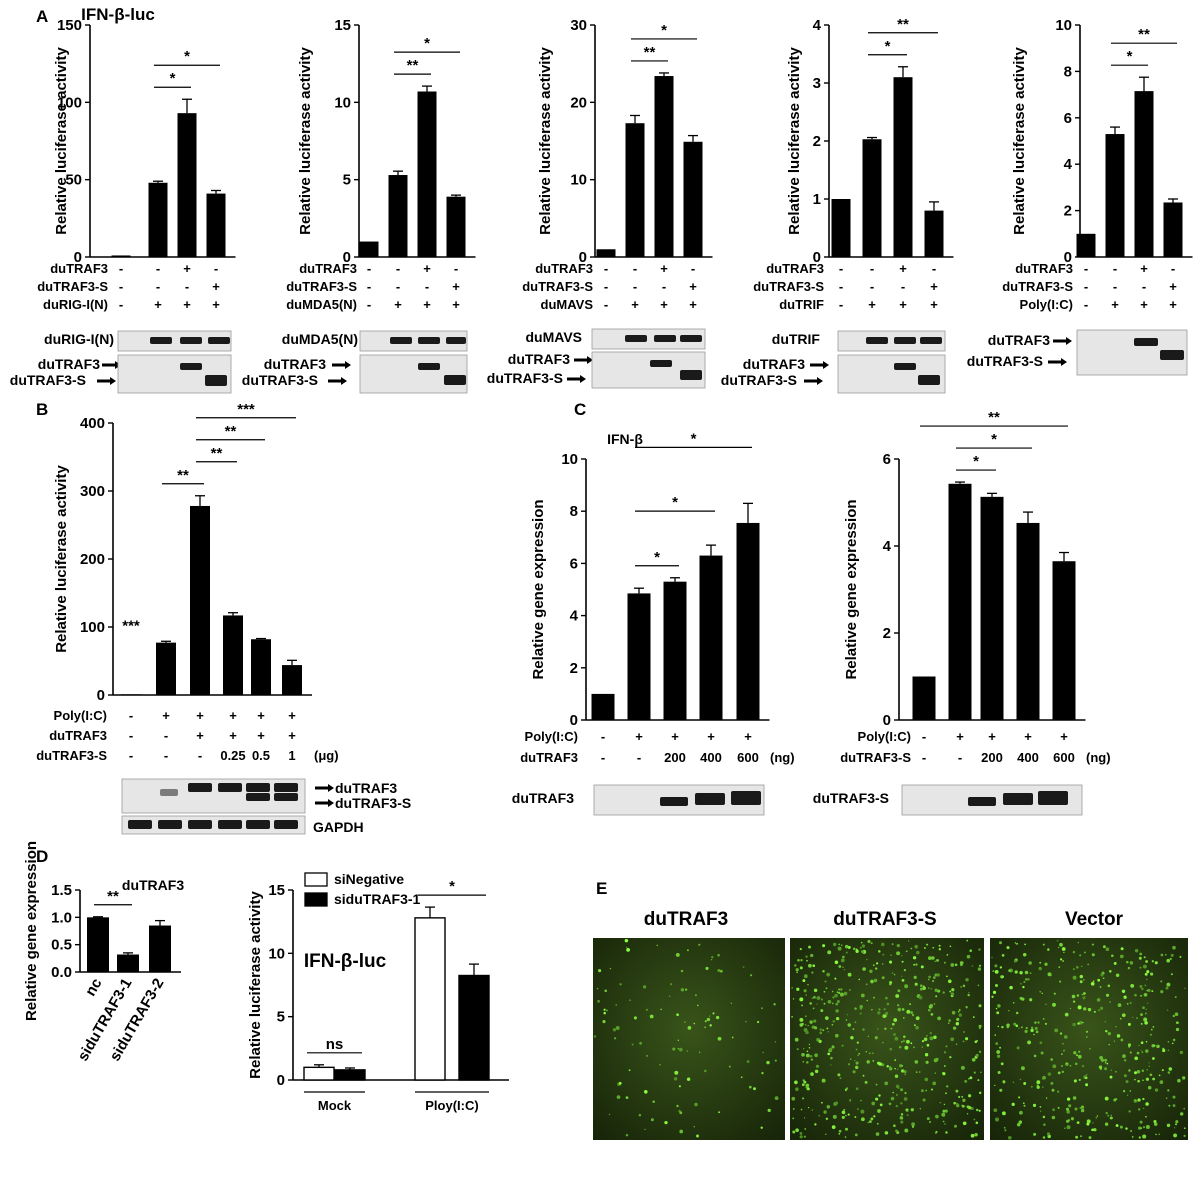 This screenshot has width=1194, height=1204. I want to click on blot-band, so click(929, 380).